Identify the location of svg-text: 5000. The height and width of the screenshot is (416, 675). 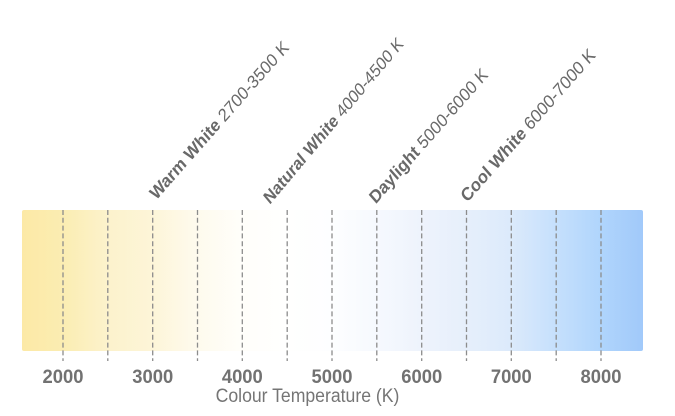
(332, 377).